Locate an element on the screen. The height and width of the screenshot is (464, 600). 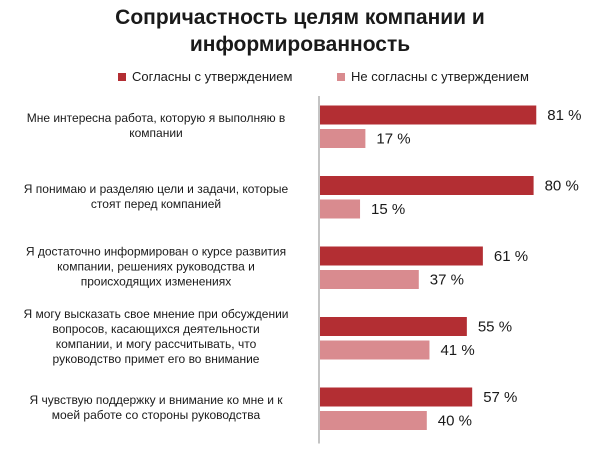
legend-item-disagree: Не согласны с утверждением is located at coordinates (433, 76).